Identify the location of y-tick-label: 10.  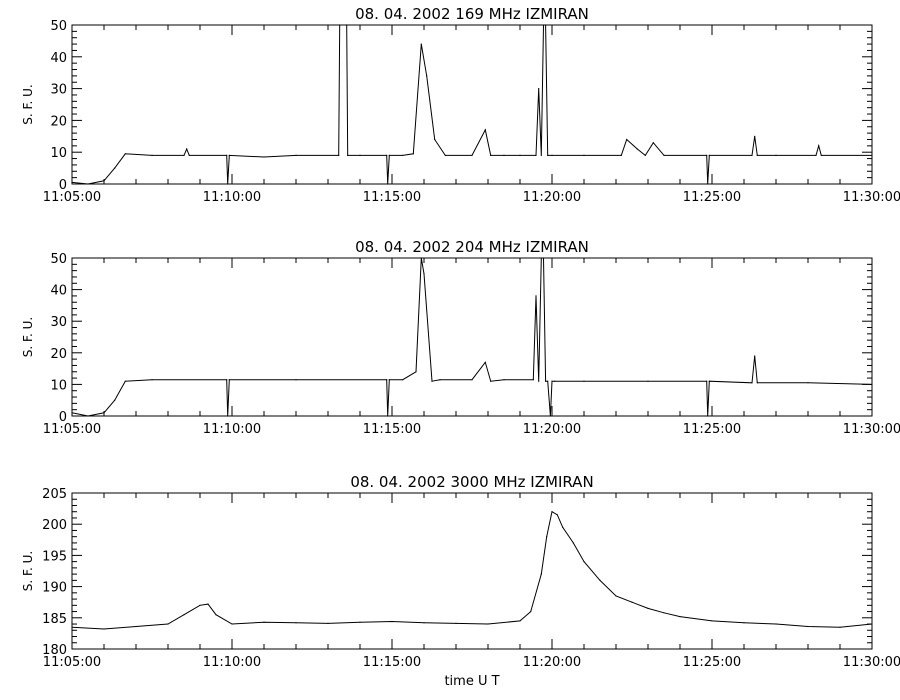
(58, 385).